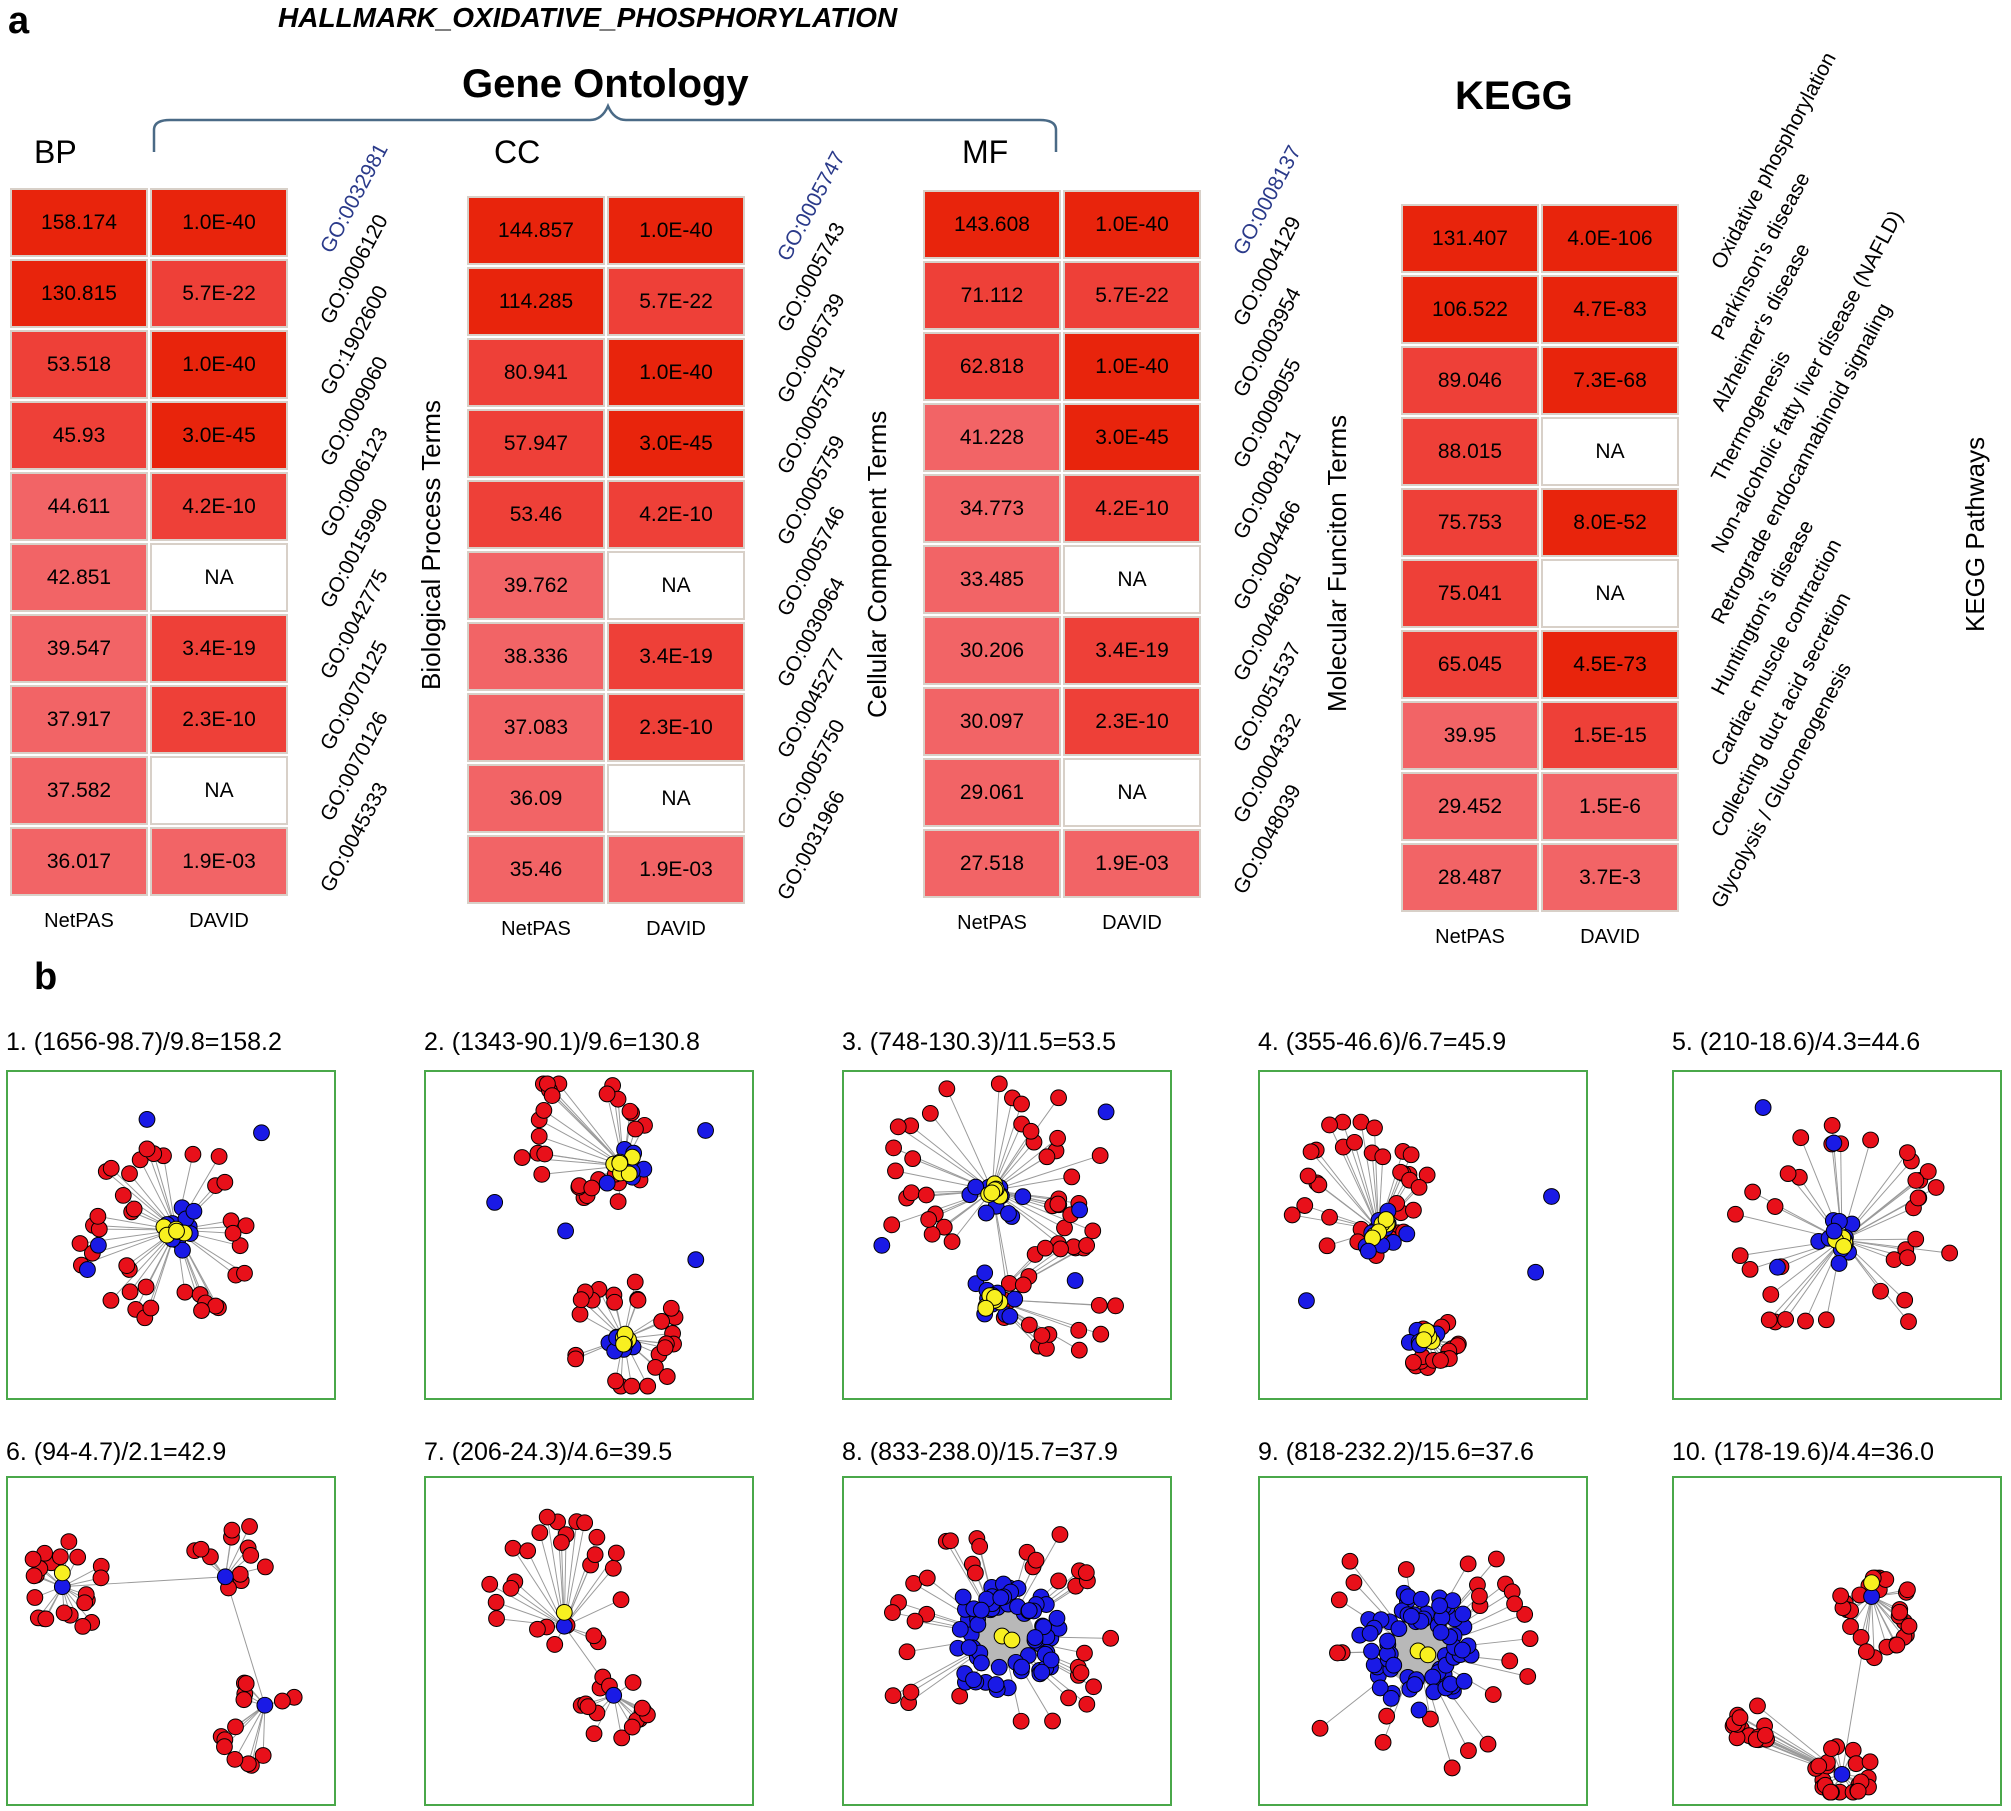  What do you see at coordinates (1610, 238) in the screenshot?
I see `kegg-david-cell: 4.0E-106` at bounding box center [1610, 238].